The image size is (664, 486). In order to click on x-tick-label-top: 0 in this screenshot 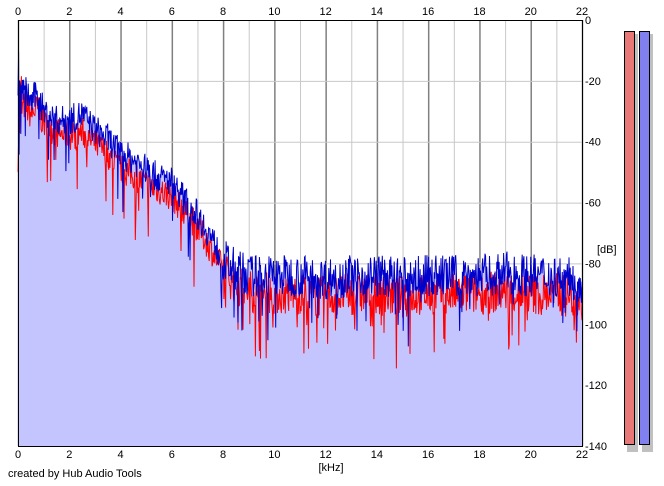, I will do `click(18, 12)`.